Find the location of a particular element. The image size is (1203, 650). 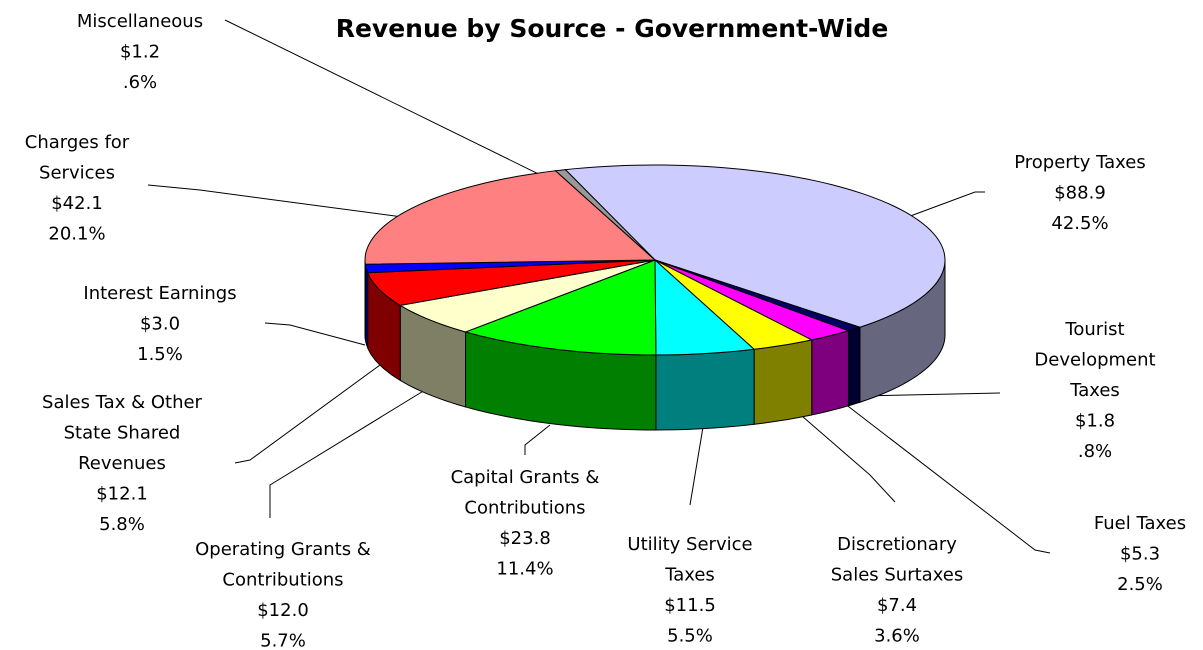

slice-label: Development is located at coordinates (1094, 360).